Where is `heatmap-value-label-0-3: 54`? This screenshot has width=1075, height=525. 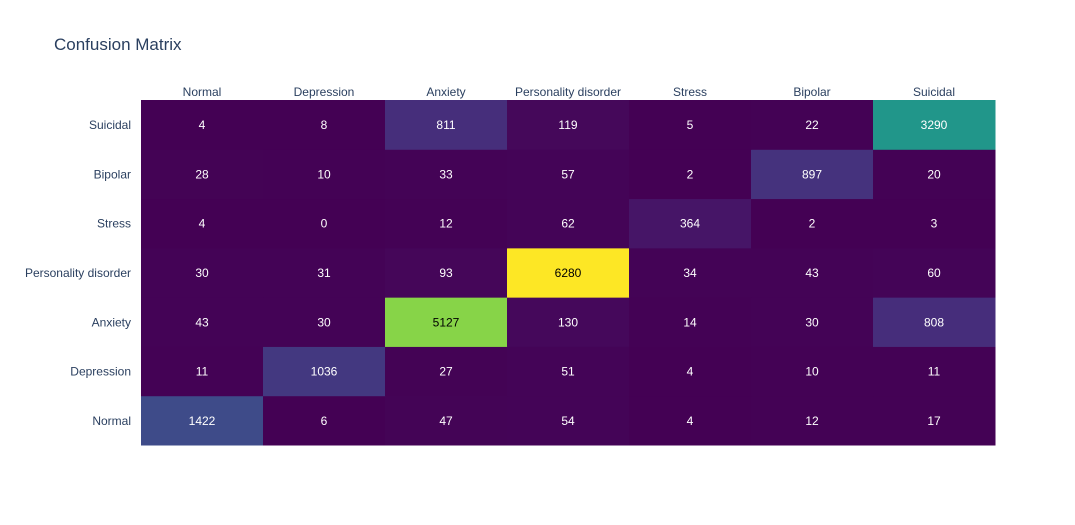 heatmap-value-label-0-3: 54 is located at coordinates (568, 421).